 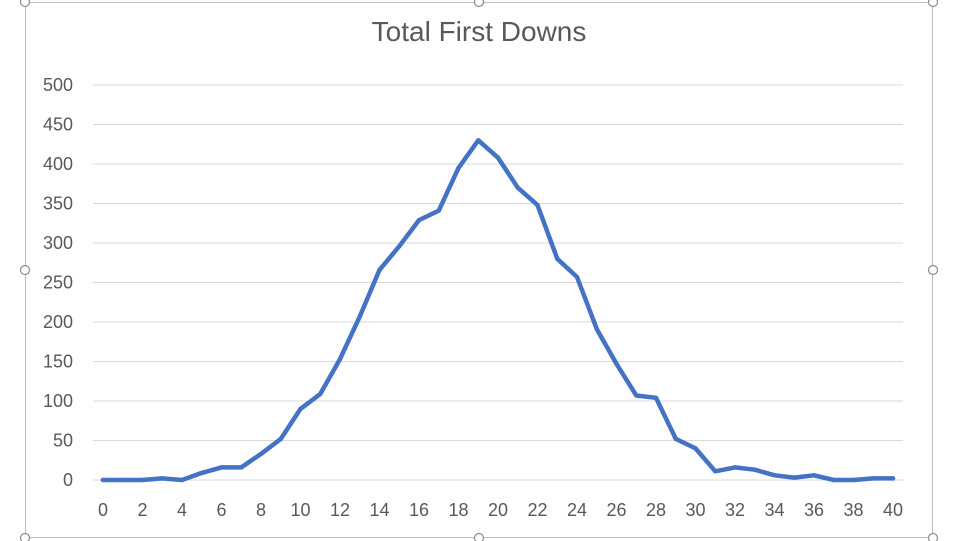 I want to click on x-tick-label: 0, so click(x=103, y=510).